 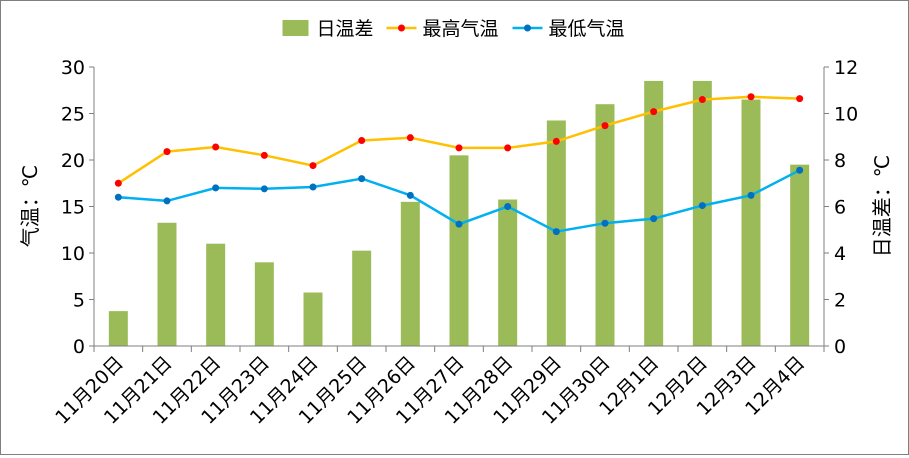 I want to click on y-right-tick-label: 2, so click(x=840, y=301).